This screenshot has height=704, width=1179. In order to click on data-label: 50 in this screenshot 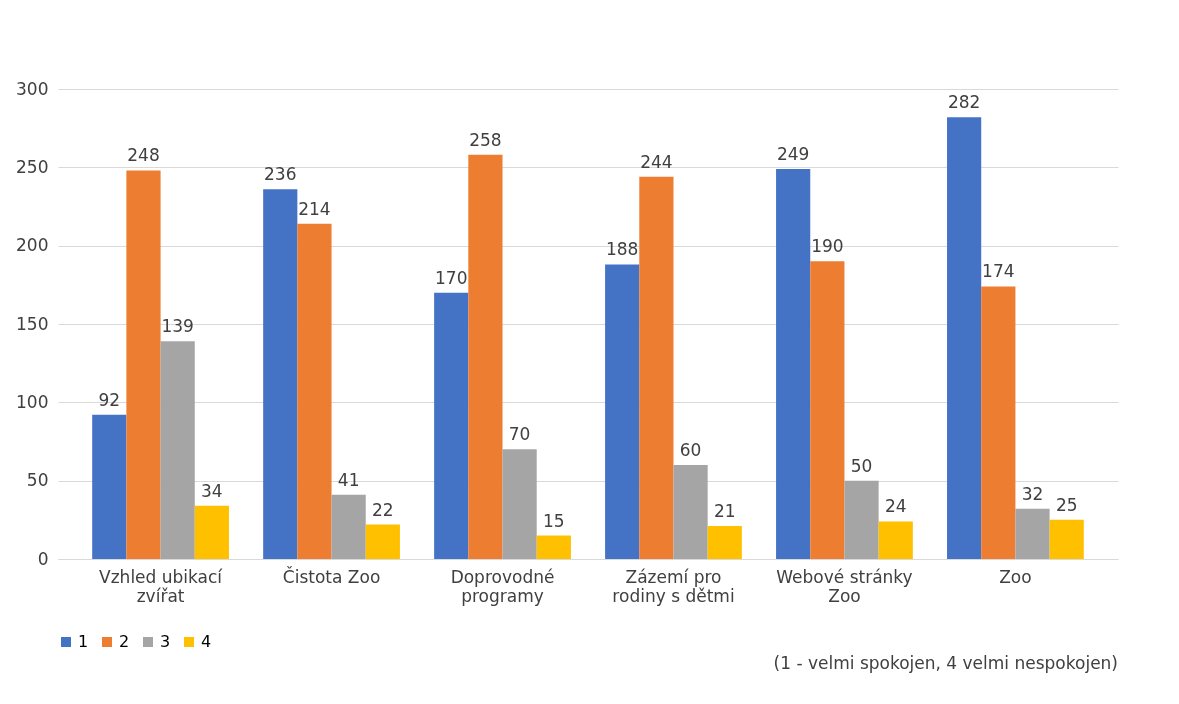, I will do `click(861, 465)`.